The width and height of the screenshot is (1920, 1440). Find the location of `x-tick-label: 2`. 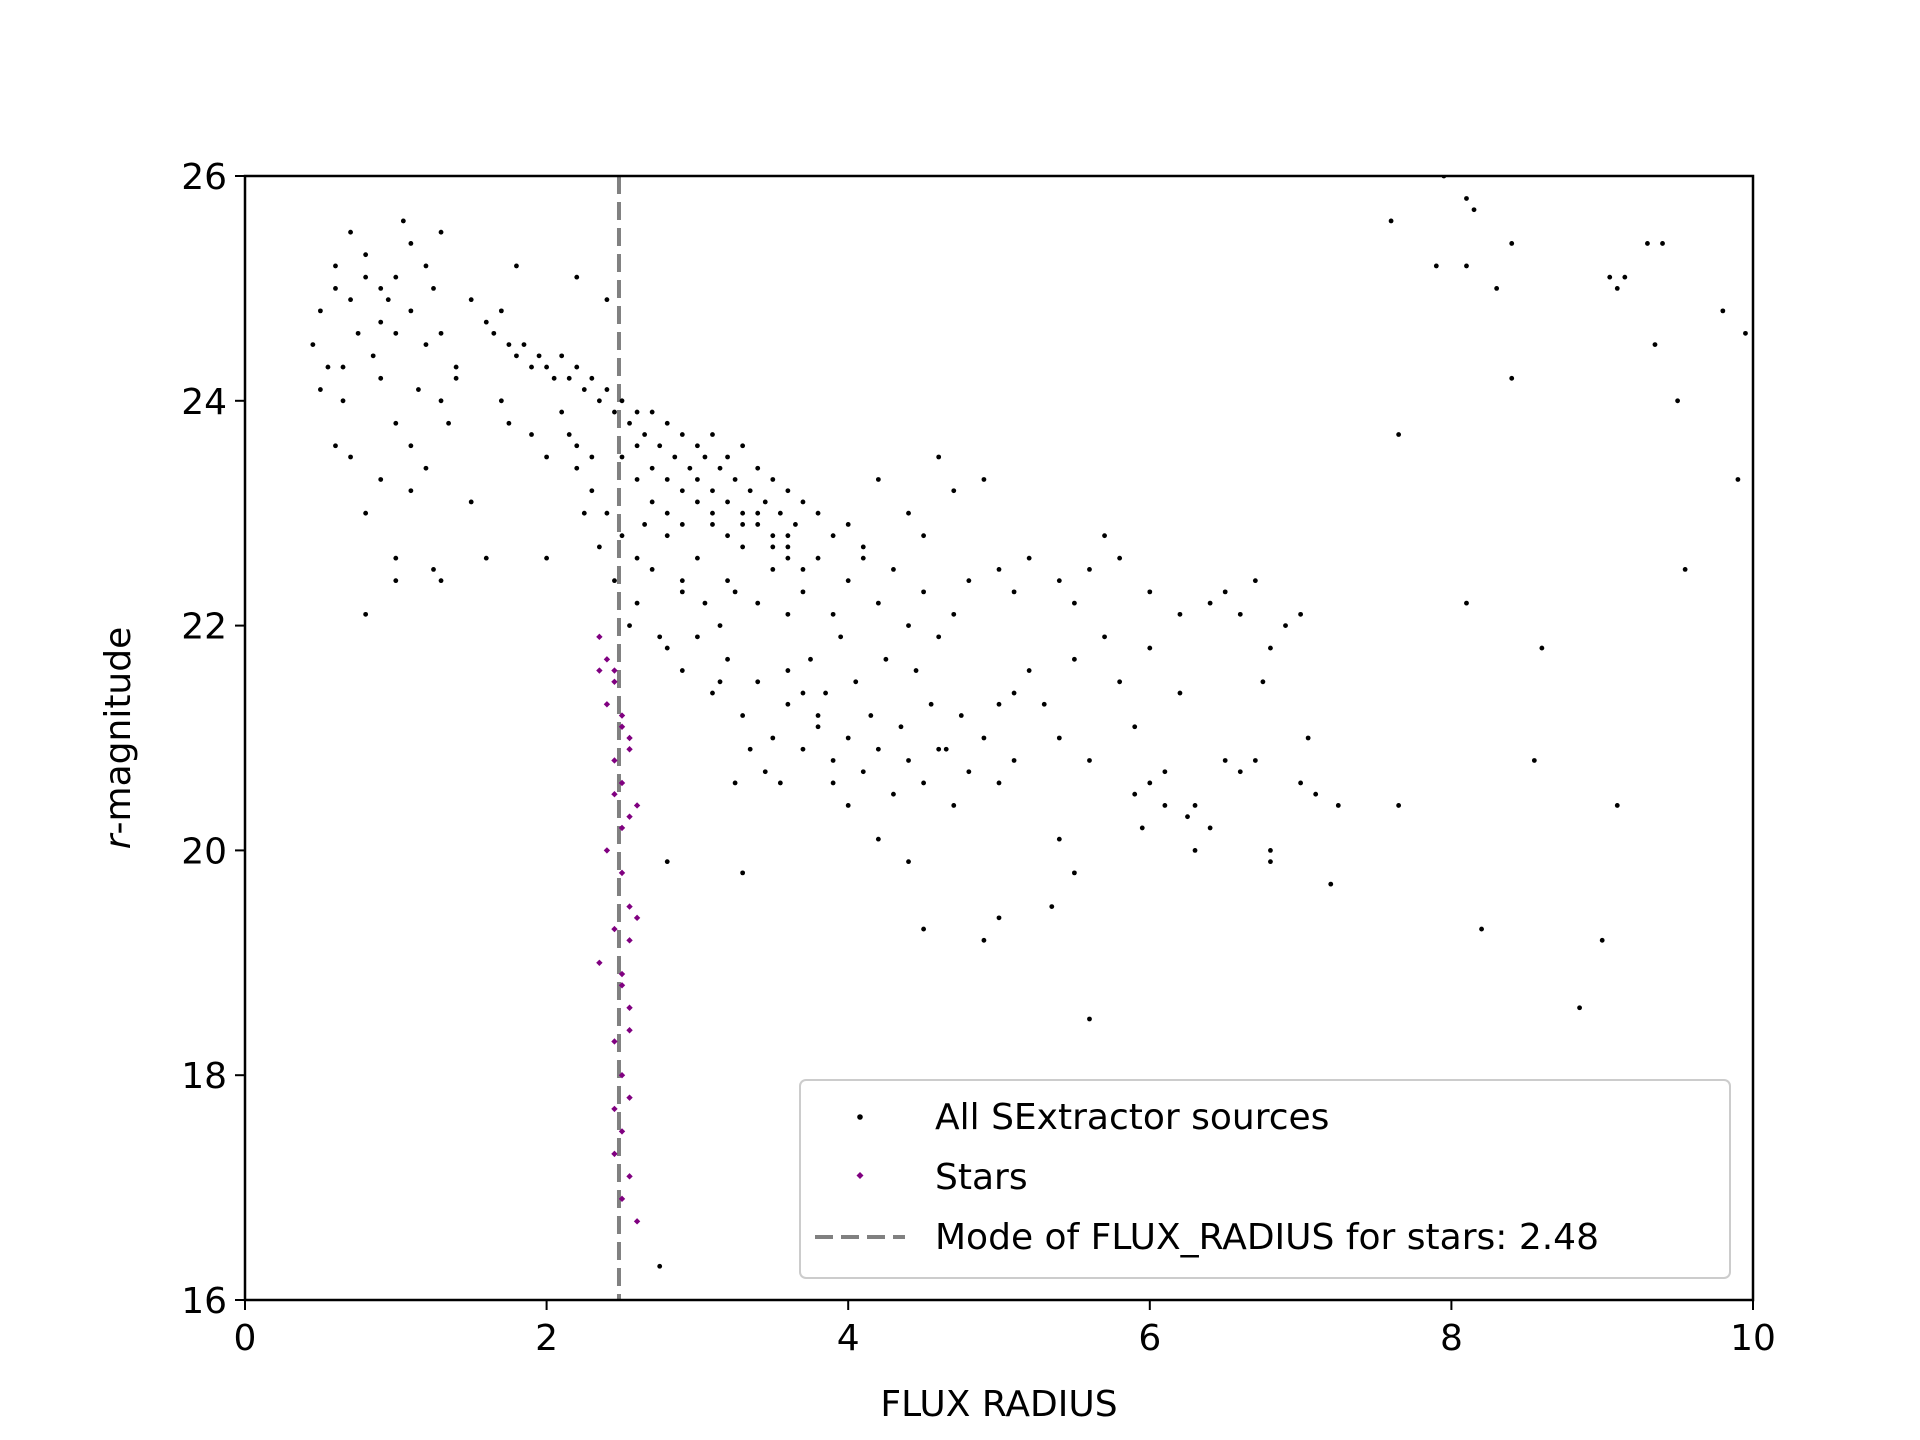

x-tick-label: 2 is located at coordinates (546, 1338).